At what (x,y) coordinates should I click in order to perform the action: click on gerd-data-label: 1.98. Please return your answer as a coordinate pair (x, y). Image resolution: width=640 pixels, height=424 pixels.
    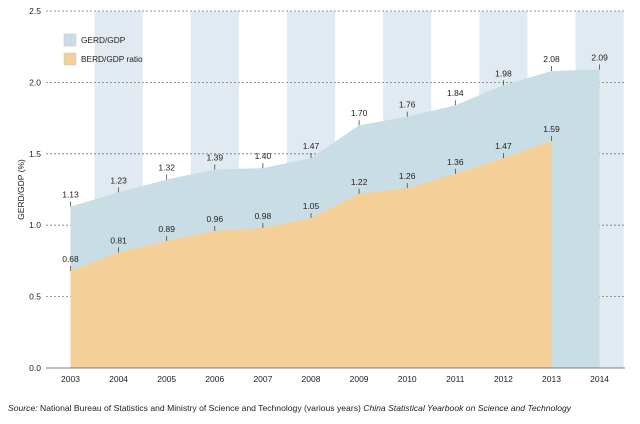
    Looking at the image, I should click on (503, 73).